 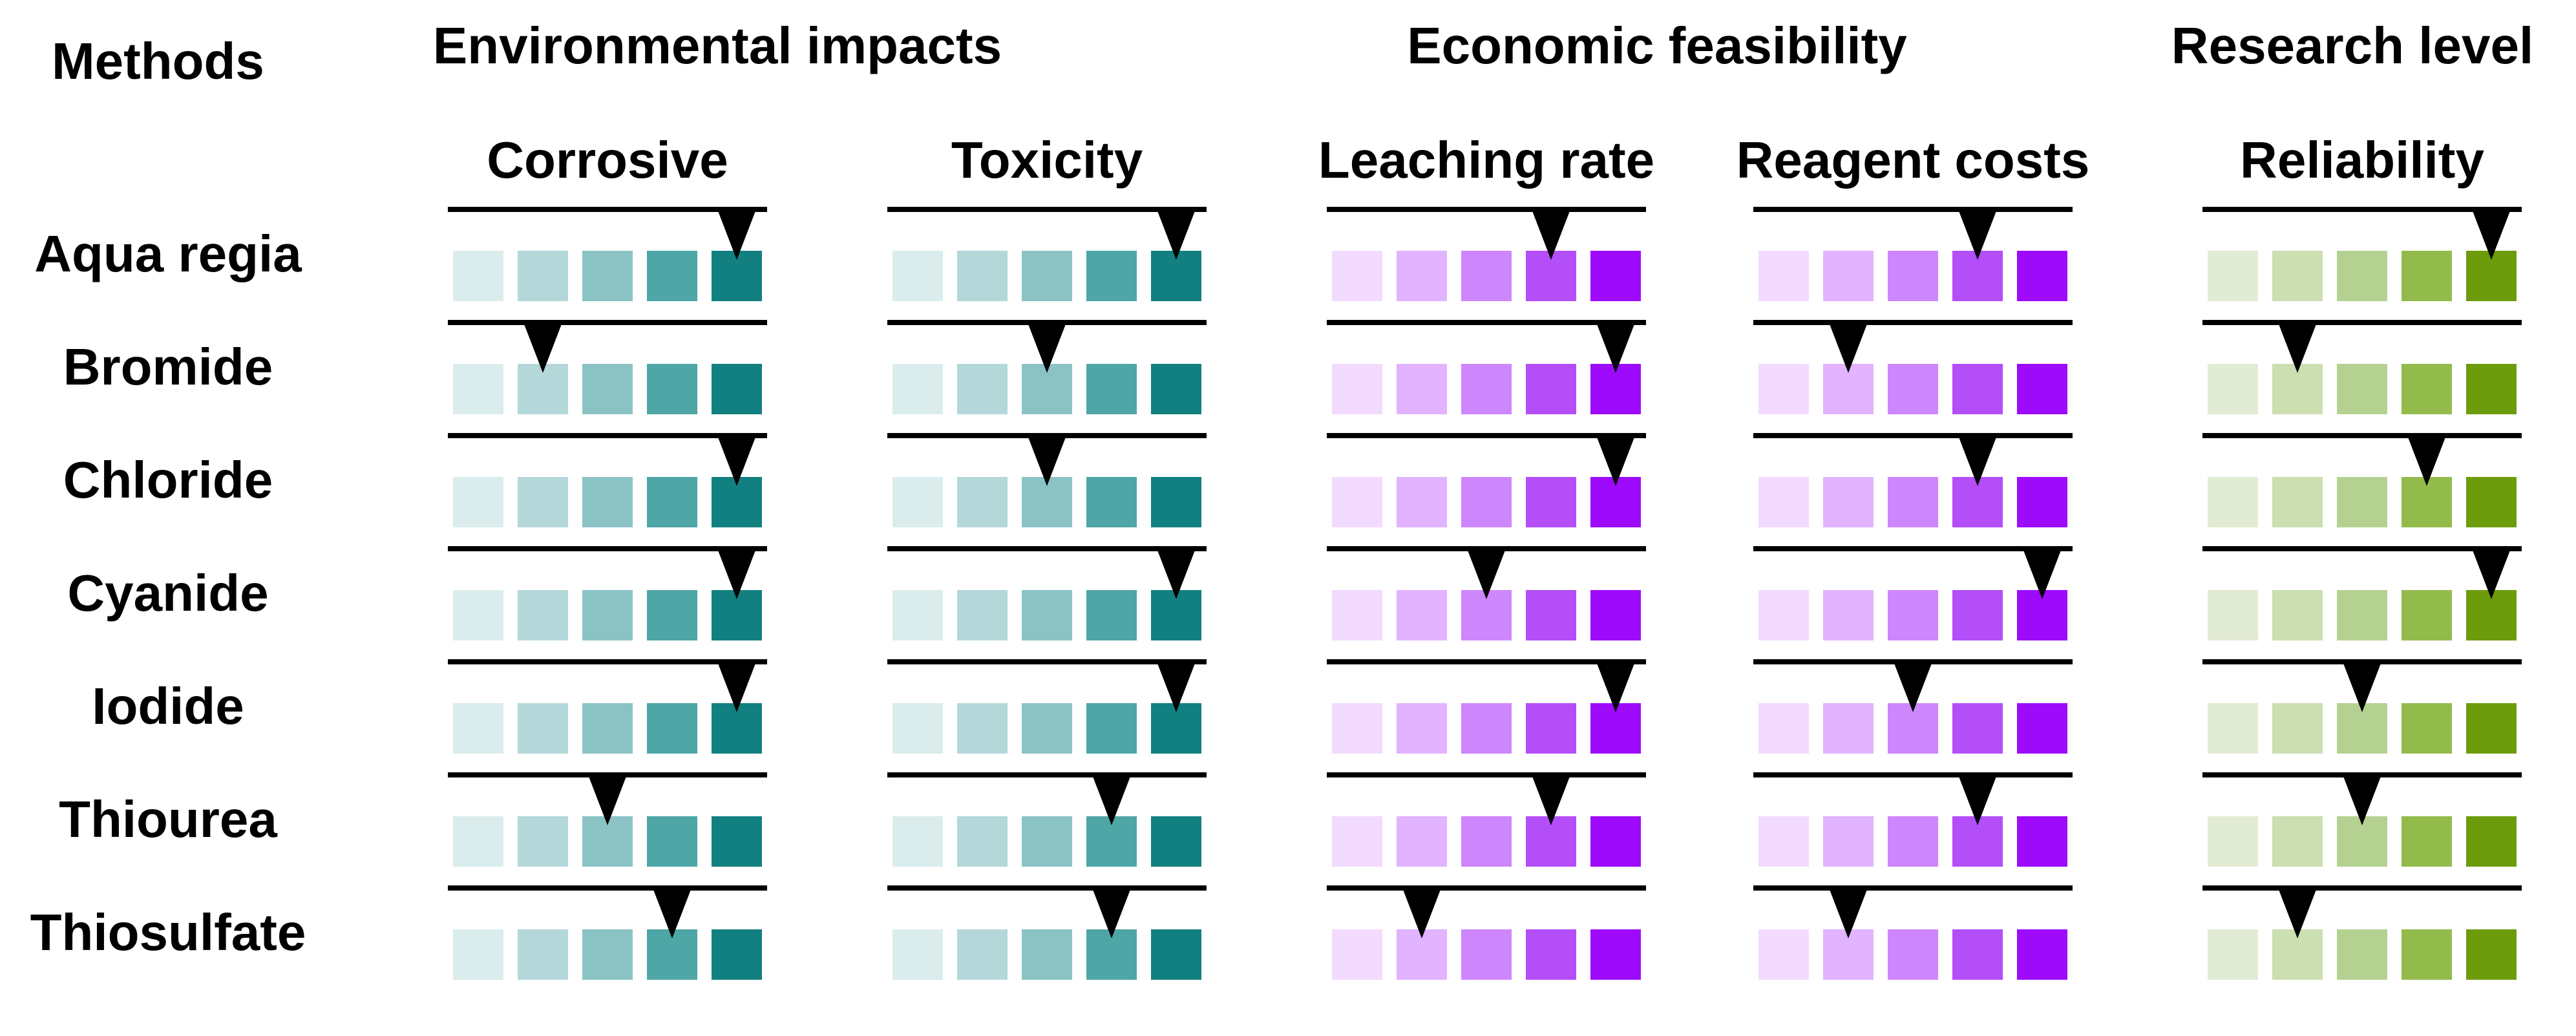 I want to click on method-label: Thiourea, so click(x=168, y=819).